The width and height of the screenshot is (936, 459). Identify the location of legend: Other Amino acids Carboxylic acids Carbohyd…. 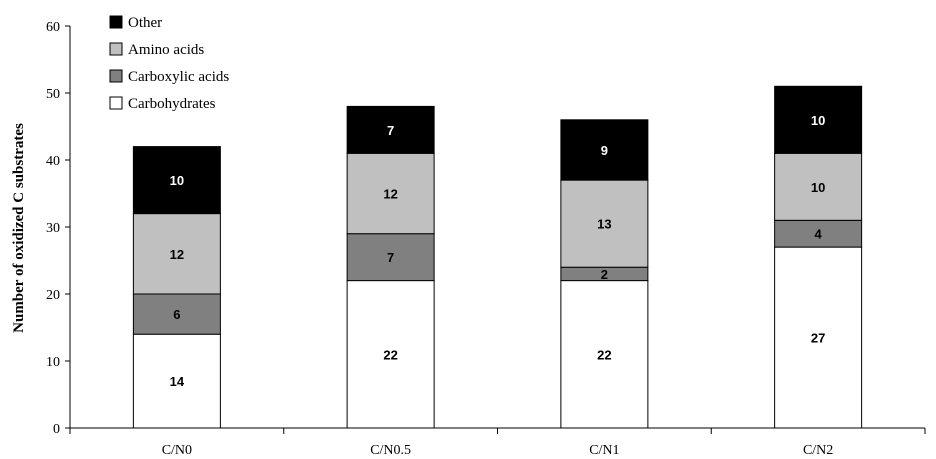
(169, 63).